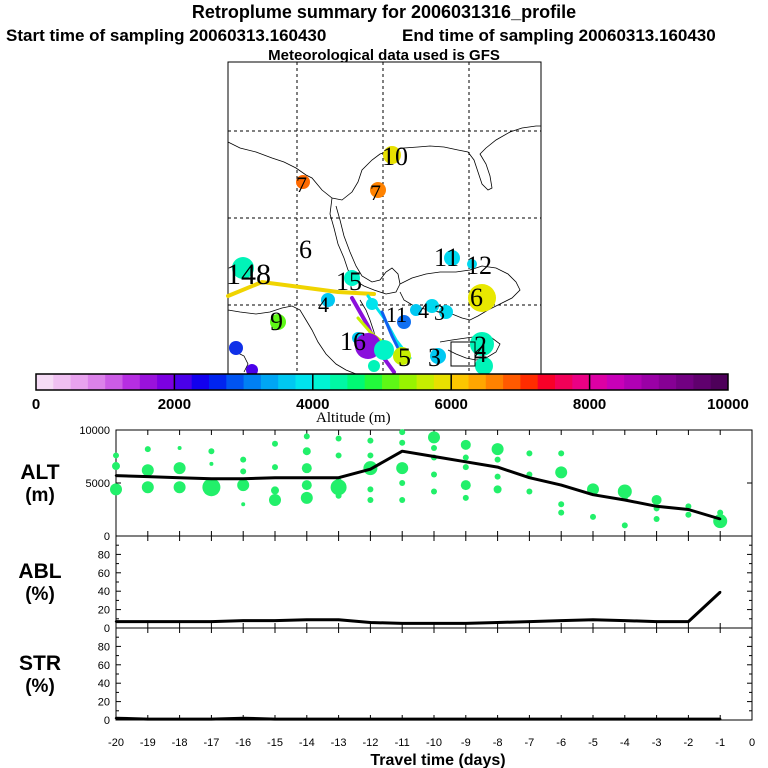  What do you see at coordinates (657, 743) in the screenshot?
I see `x-tick-label: -3` at bounding box center [657, 743].